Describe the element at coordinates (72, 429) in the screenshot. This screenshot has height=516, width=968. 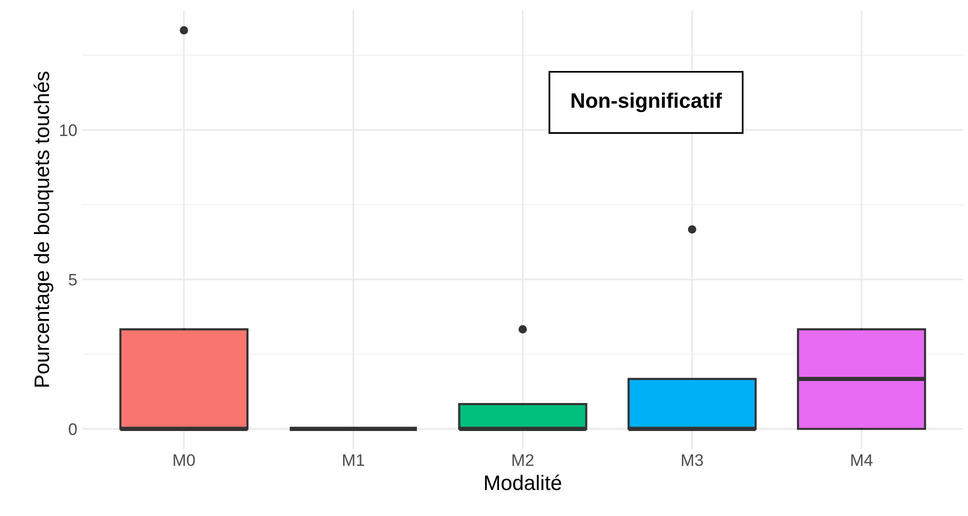
I see `y-tick-label: 0` at that location.